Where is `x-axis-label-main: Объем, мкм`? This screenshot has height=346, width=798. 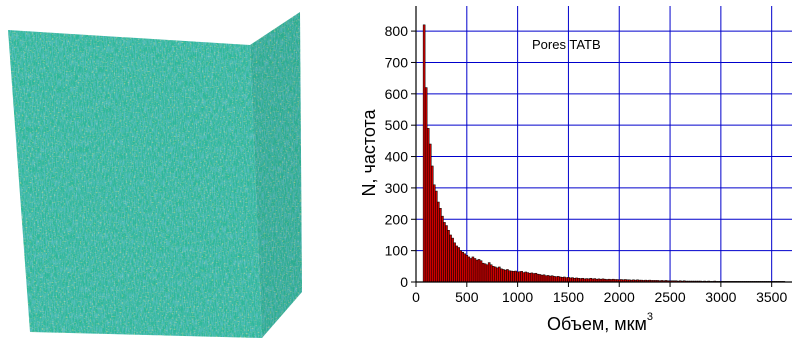
x-axis-label-main: Объем, мкм is located at coordinates (597, 324).